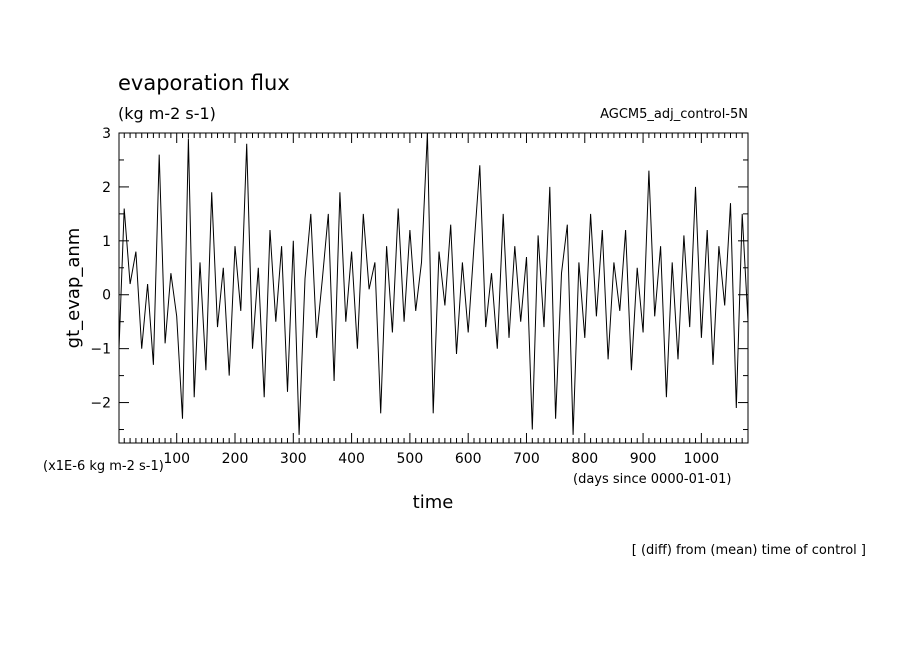 The height and width of the screenshot is (659, 904). I want to click on x-tick-label: 500, so click(410, 459).